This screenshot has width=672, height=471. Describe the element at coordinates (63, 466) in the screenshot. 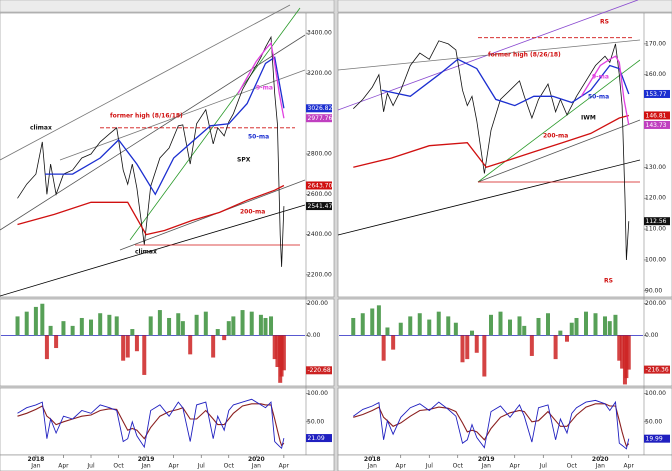

I see `x-tick-label: Apr` at that location.